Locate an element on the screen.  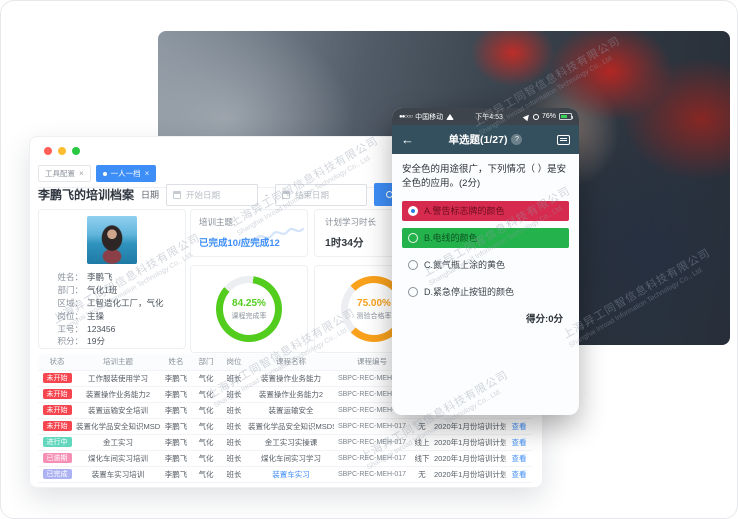
minimize-window-button is located at coordinates (62, 151).